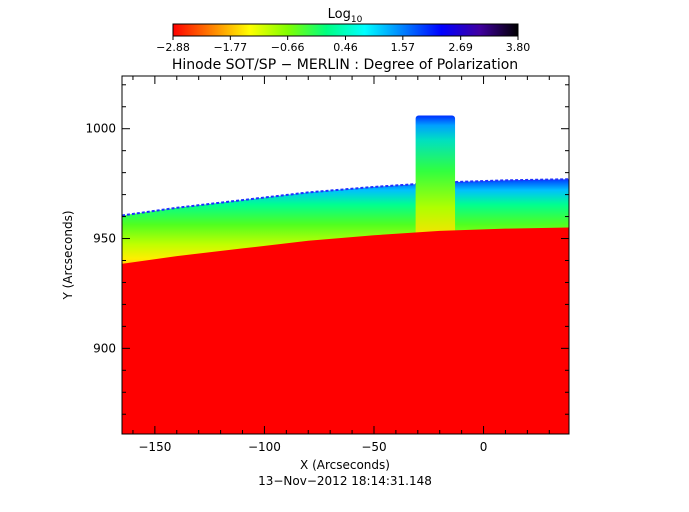 Image resolution: width=689 pixels, height=512 pixels. Describe the element at coordinates (288, 47) in the screenshot. I see `colorbar-tick-label: −0.66` at that location.